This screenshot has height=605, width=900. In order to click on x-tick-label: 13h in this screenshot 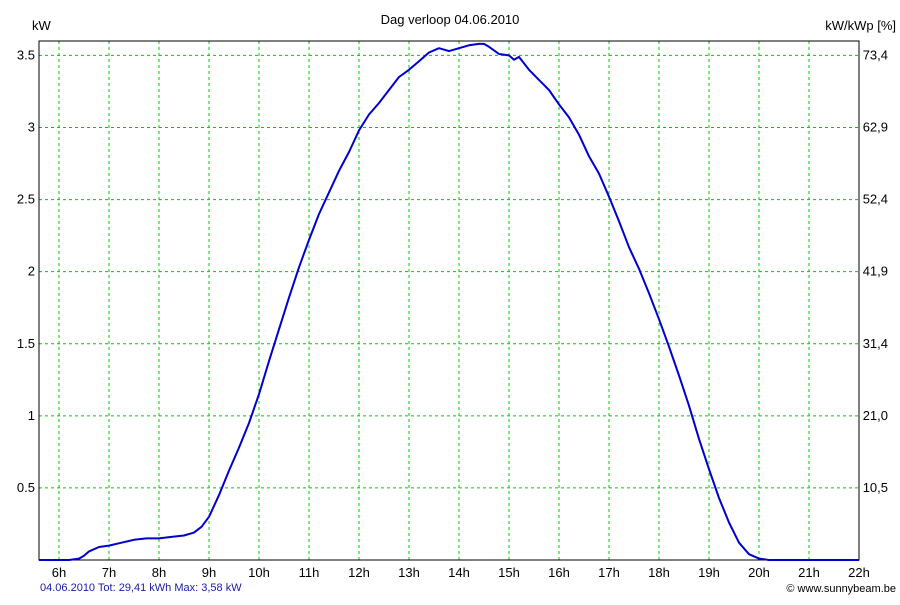, I will do `click(409, 572)`.